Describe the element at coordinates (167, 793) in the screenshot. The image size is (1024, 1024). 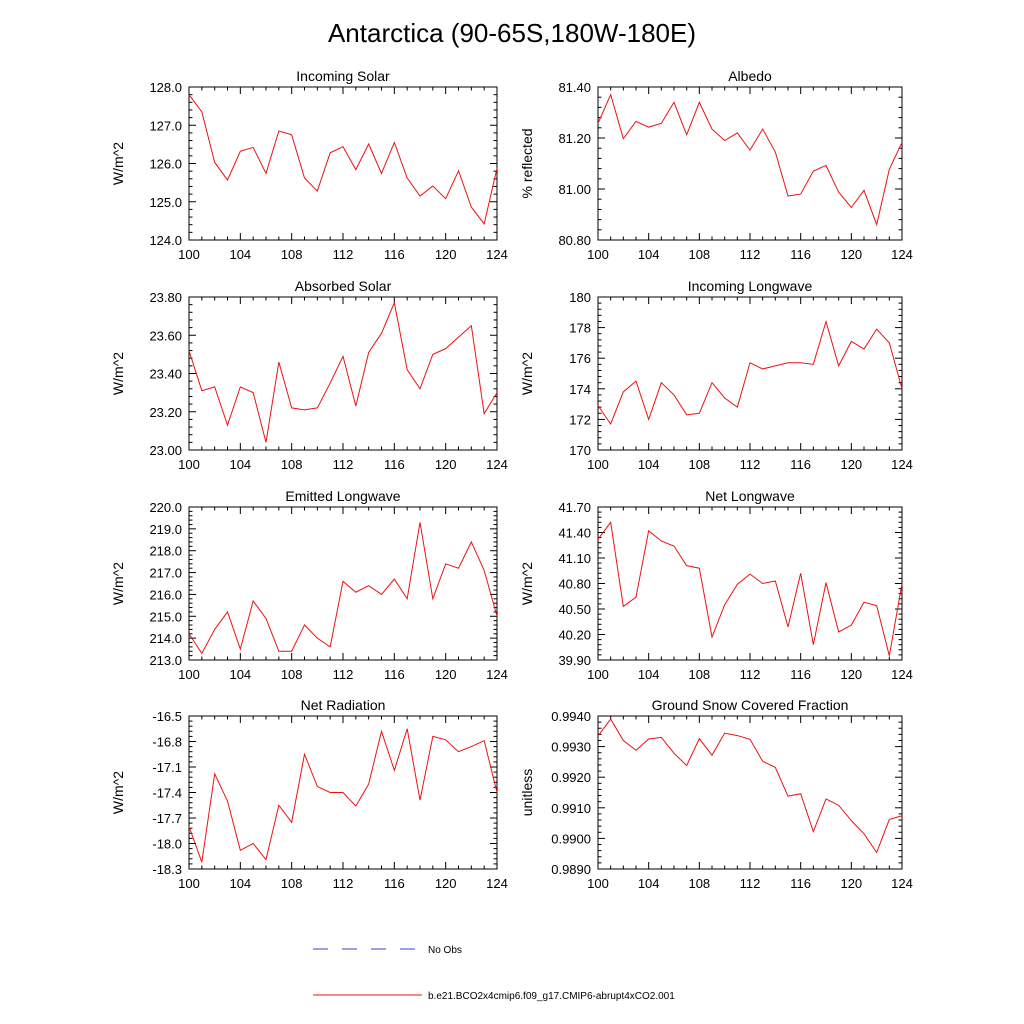
I see `y-tick-label: -17.4` at that location.